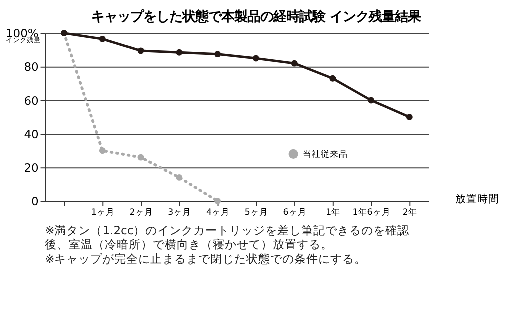 This screenshot has width=520, height=323. What do you see at coordinates (477, 199) in the screenshot?
I see `x-axis-title: 放置時間` at bounding box center [477, 199].